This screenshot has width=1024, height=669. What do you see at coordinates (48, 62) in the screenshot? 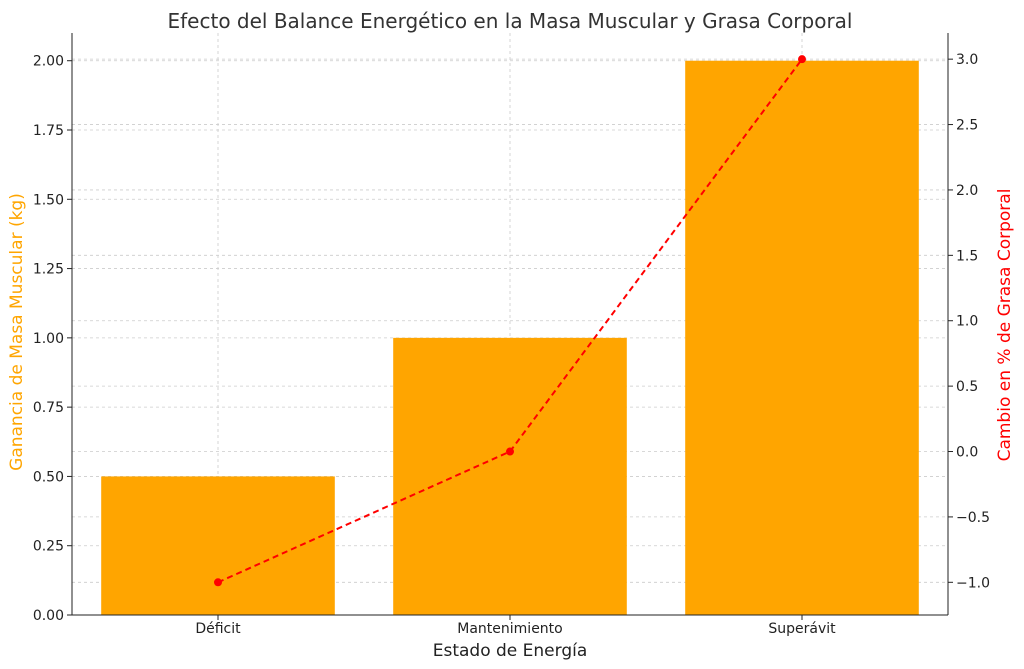
I see `y-left-tick-label: 2.00` at bounding box center [48, 62].